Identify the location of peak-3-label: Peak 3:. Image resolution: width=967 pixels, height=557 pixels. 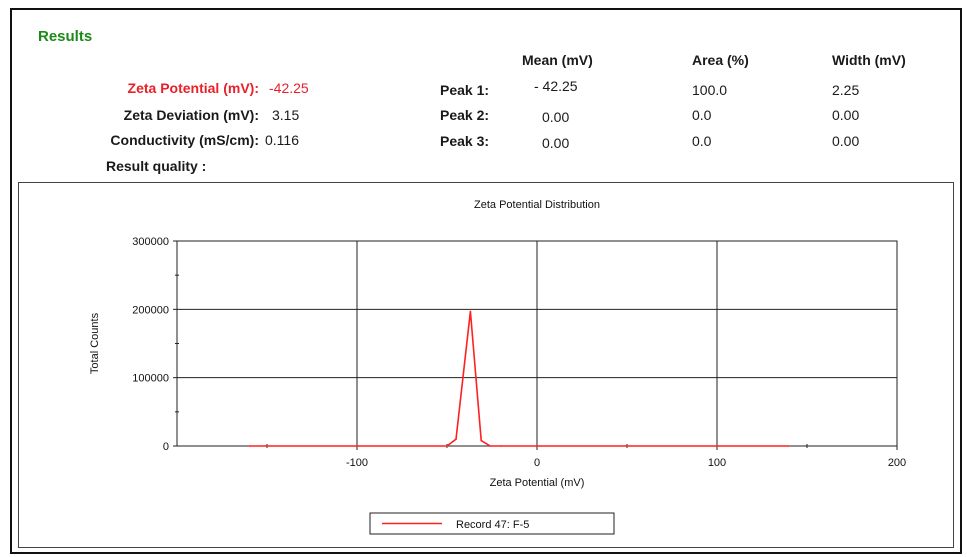
(465, 141).